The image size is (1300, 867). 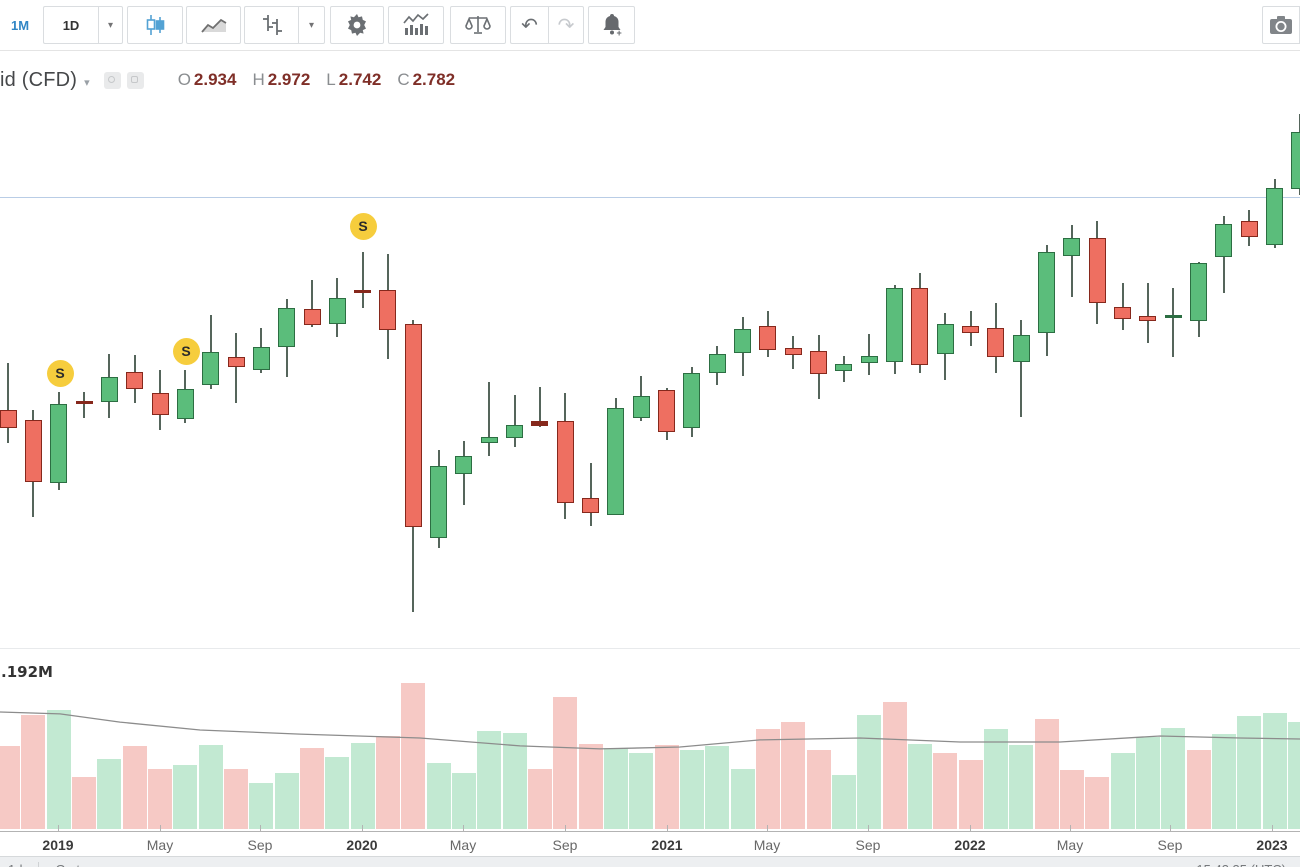 I want to click on dropdown-caret-icon: ▾, so click(x=110, y=25).